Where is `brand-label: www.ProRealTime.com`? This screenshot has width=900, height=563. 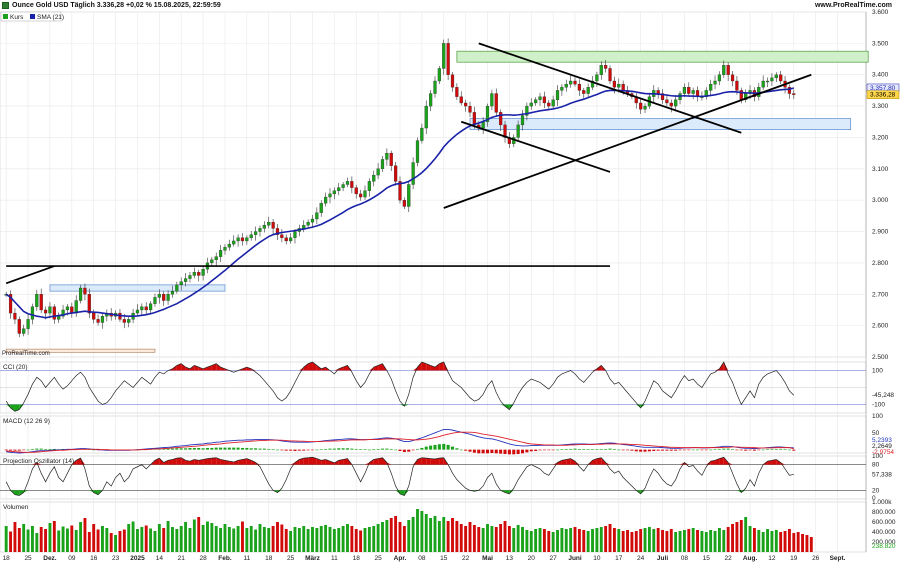
brand-label: www.ProRealTime.com is located at coordinates (853, 5).